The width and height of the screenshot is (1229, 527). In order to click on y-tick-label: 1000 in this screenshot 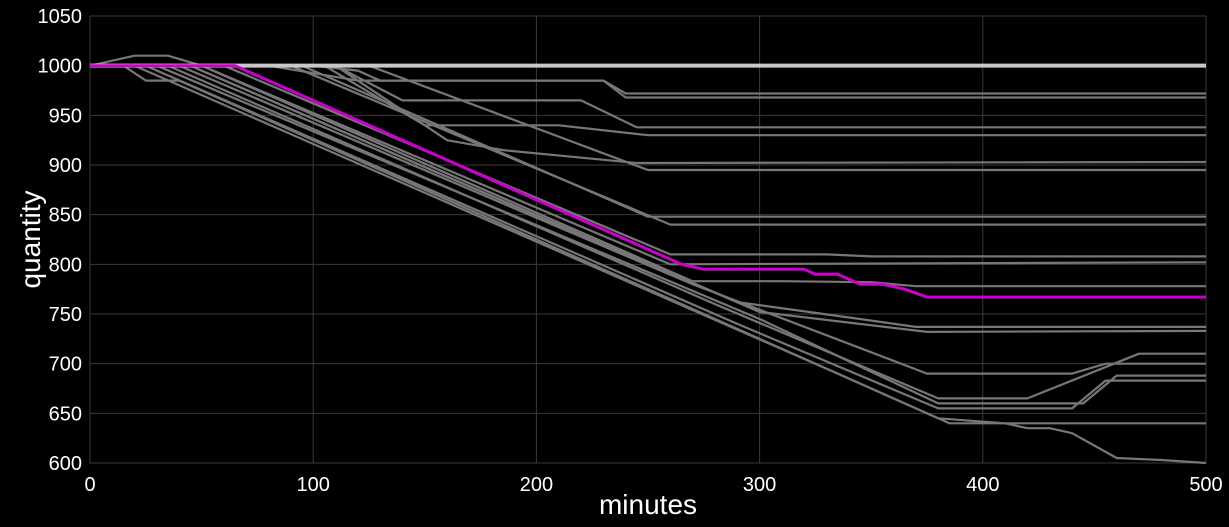, I will do `click(60, 67)`.